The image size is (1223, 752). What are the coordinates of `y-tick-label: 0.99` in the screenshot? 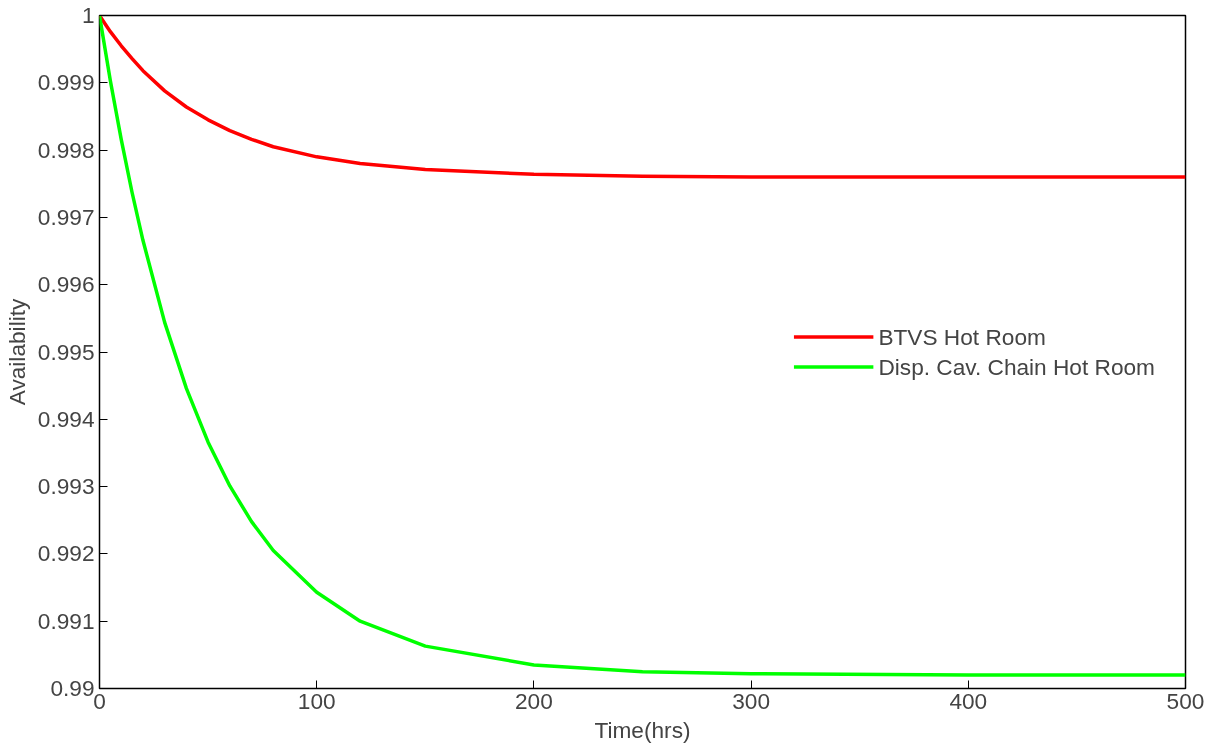 It's located at (72, 688).